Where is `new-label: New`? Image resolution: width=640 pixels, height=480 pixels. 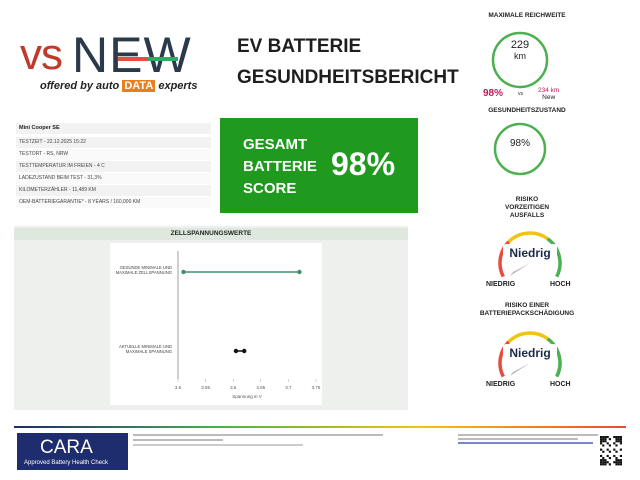
new-label: New is located at coordinates (549, 97).